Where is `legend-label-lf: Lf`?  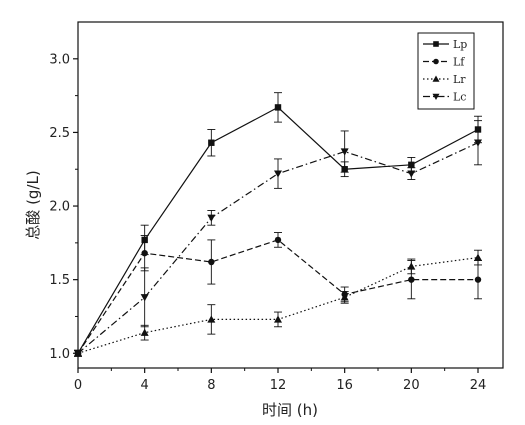 legend-label-lf: Lf is located at coordinates (459, 62).